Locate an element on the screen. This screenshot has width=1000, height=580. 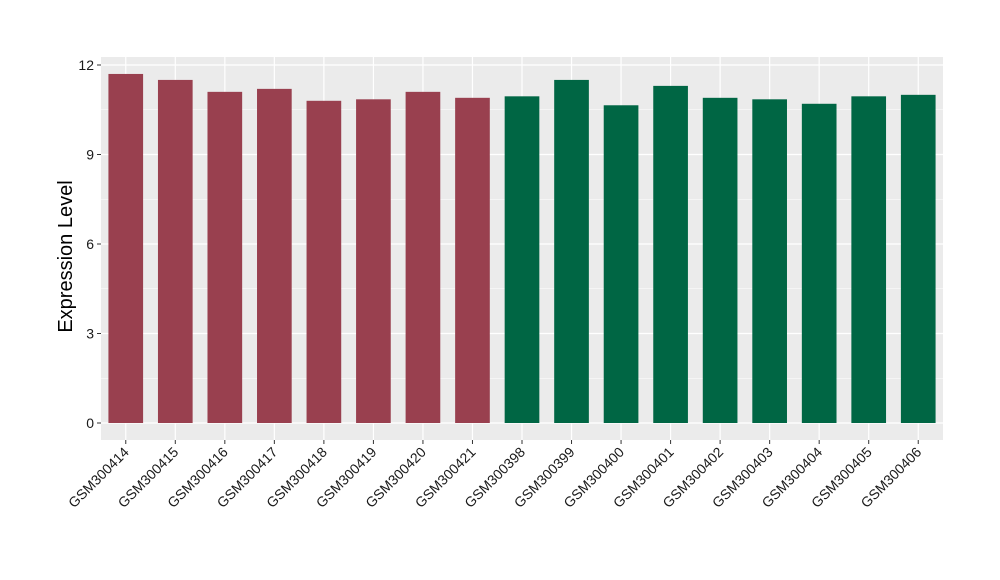
bar-GSM300419 is located at coordinates (373, 261).